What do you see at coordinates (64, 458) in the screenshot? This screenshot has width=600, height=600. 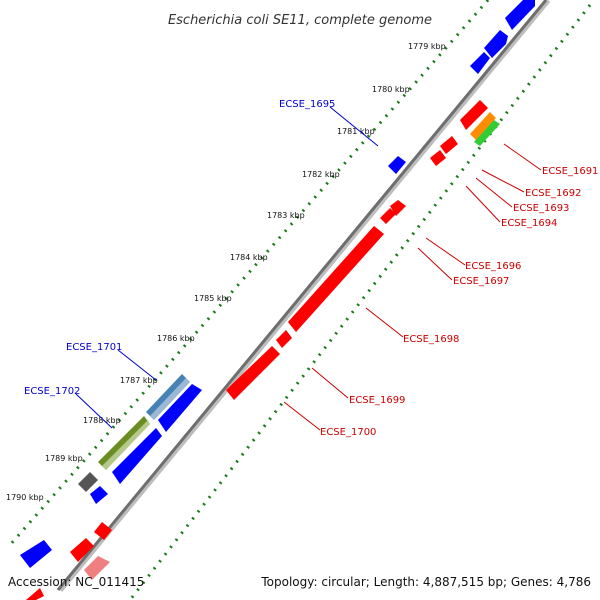 I see `tick-label: 1789 kbp` at bounding box center [64, 458].